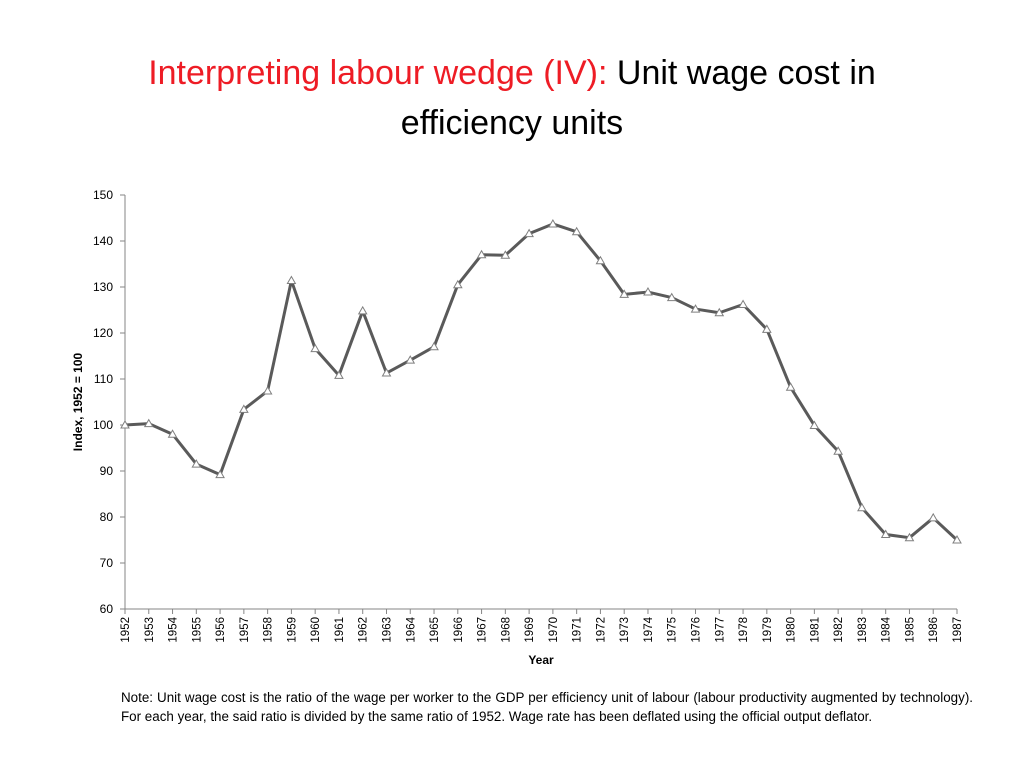 The height and width of the screenshot is (768, 1024). What do you see at coordinates (649, 629) in the screenshot?
I see `x-tick-label: 1974` at bounding box center [649, 629].